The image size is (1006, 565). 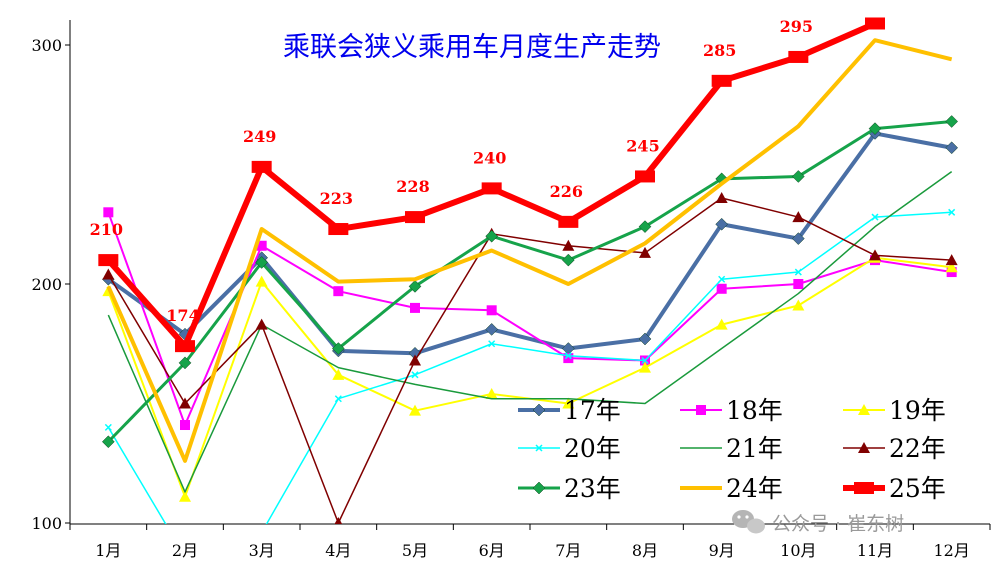 I want to click on legend: 17年 18年 19年 20年 21年 22年 23年 24年 25年, so click(x=732, y=449).